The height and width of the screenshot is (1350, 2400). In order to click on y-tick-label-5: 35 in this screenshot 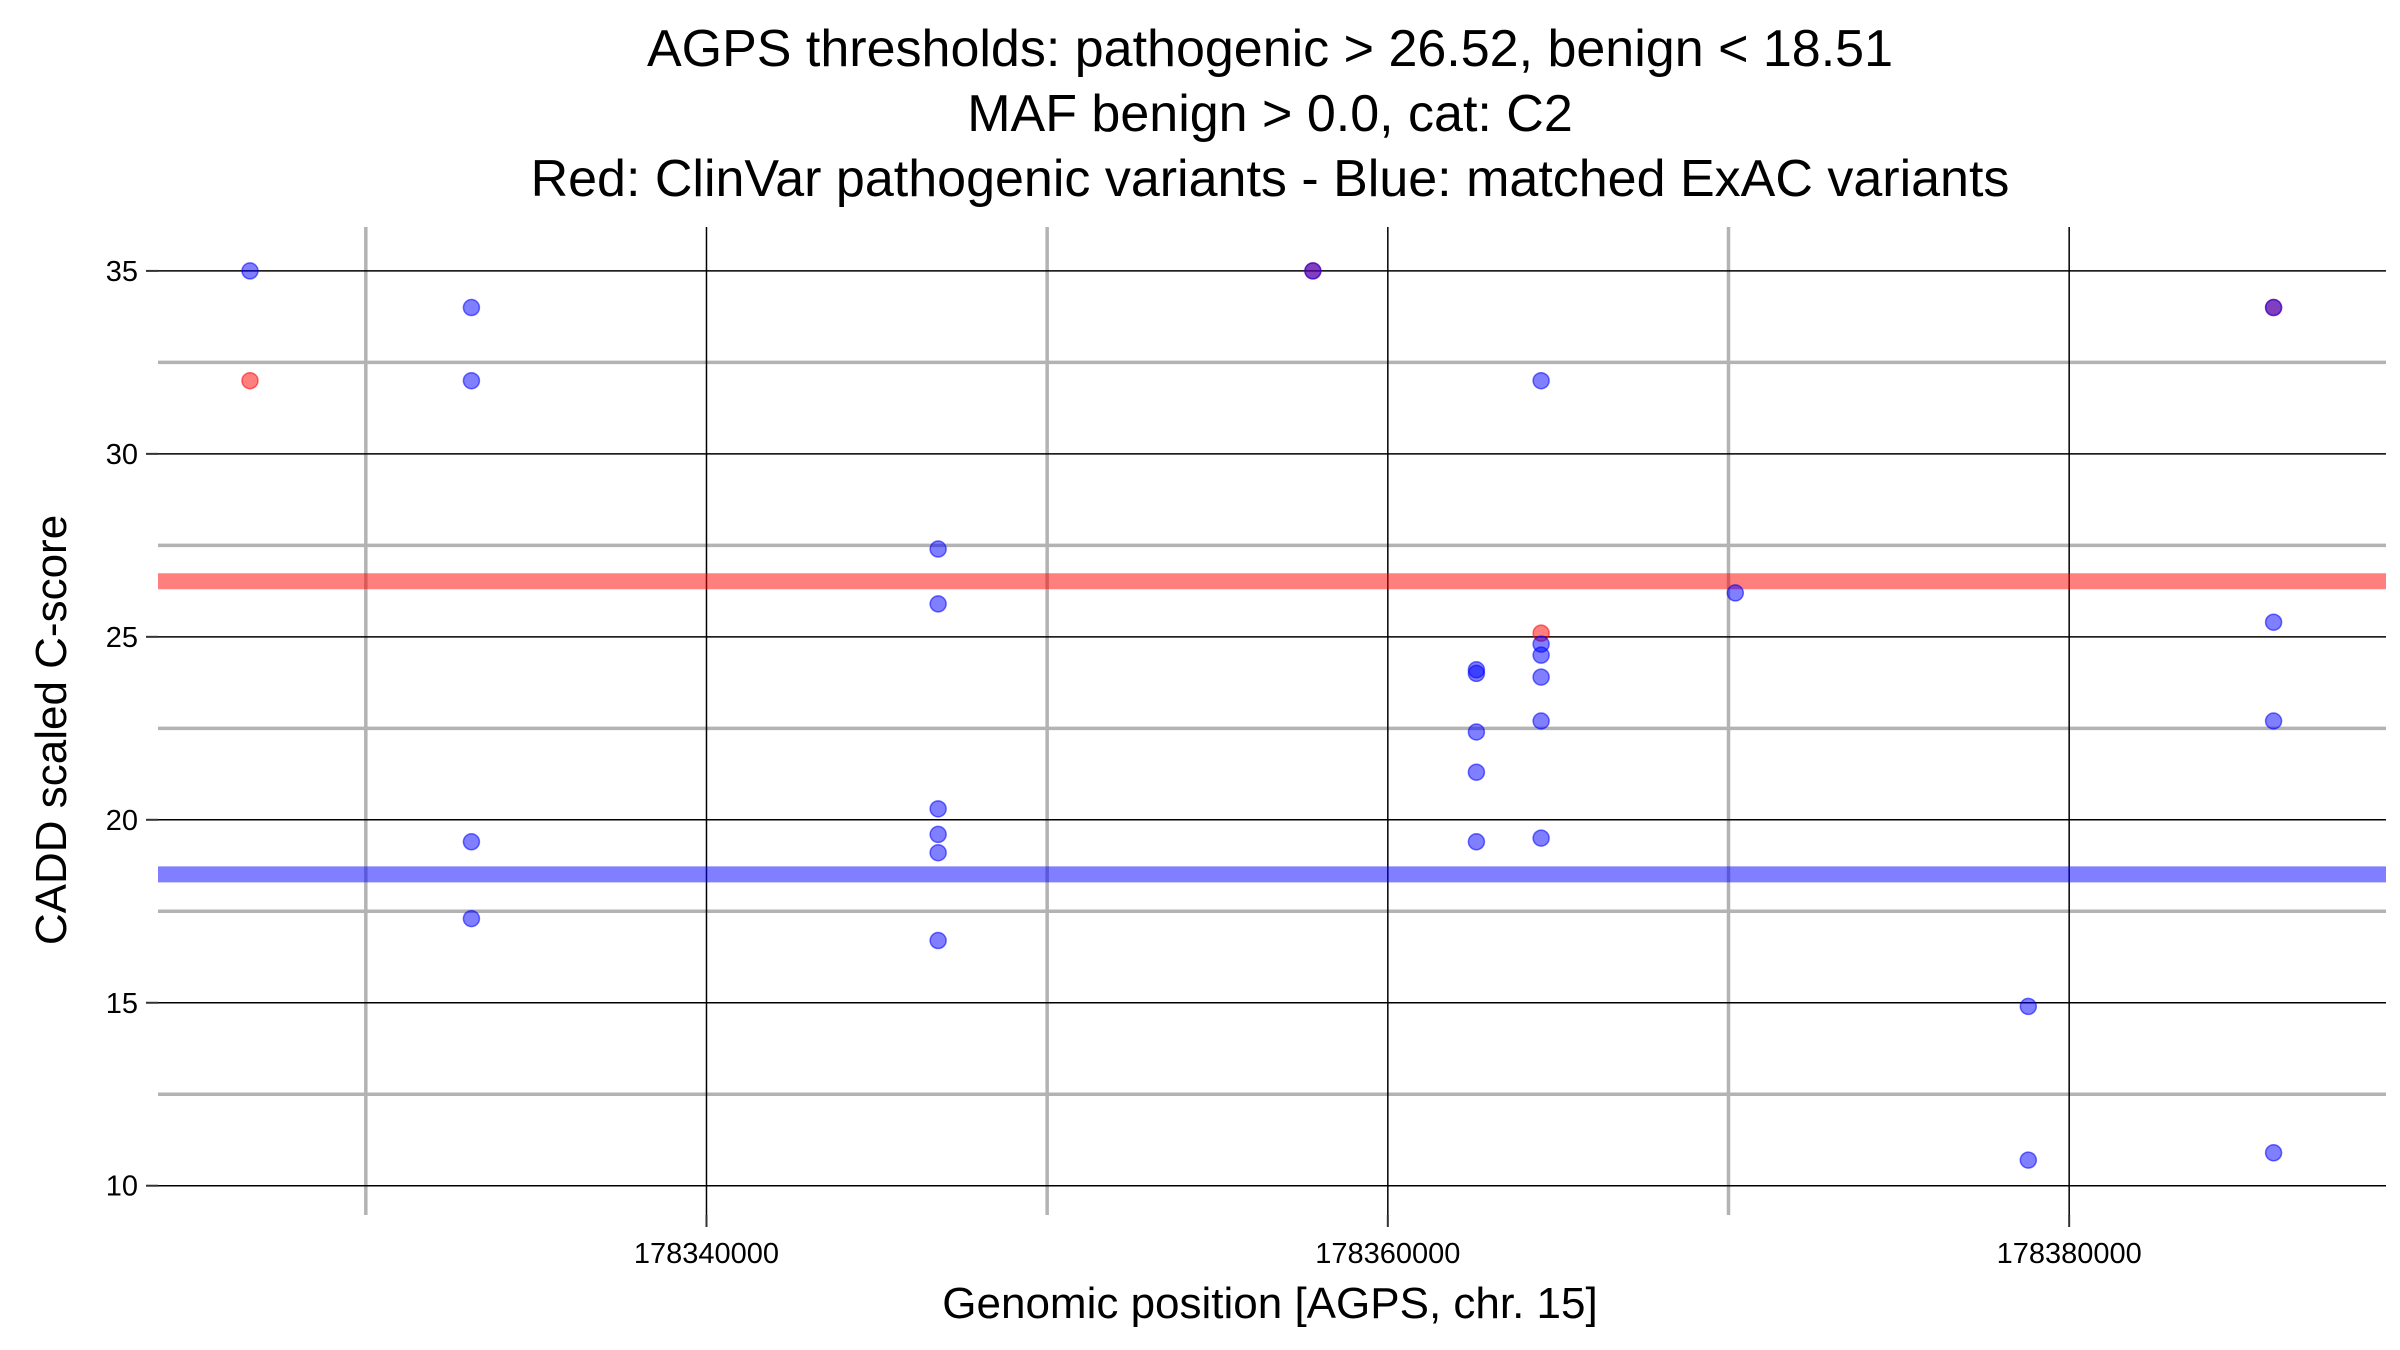, I will do `click(122, 272)`.